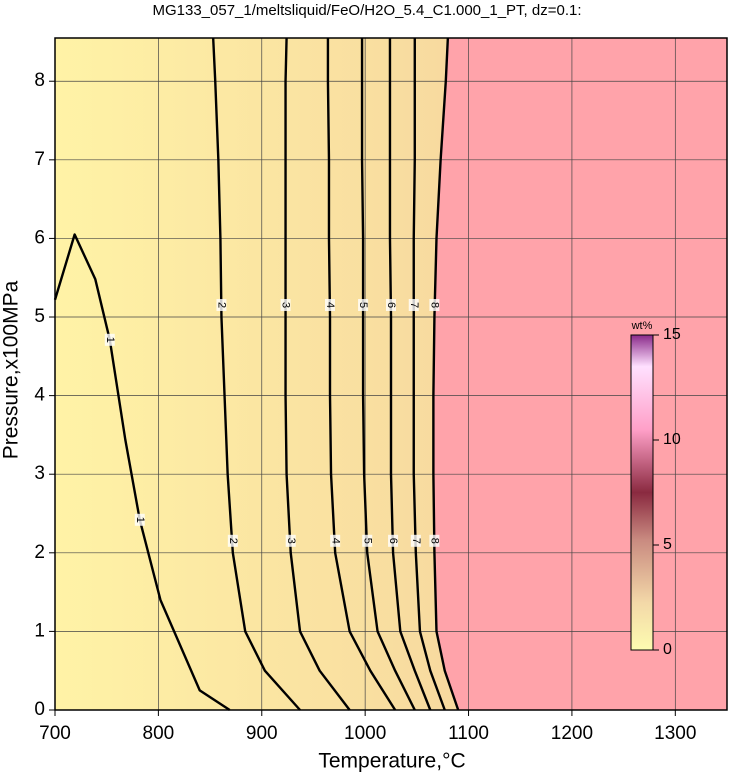 The width and height of the screenshot is (734, 776). Describe the element at coordinates (672, 439) in the screenshot. I see `colorbar-tick-label: 10` at that location.